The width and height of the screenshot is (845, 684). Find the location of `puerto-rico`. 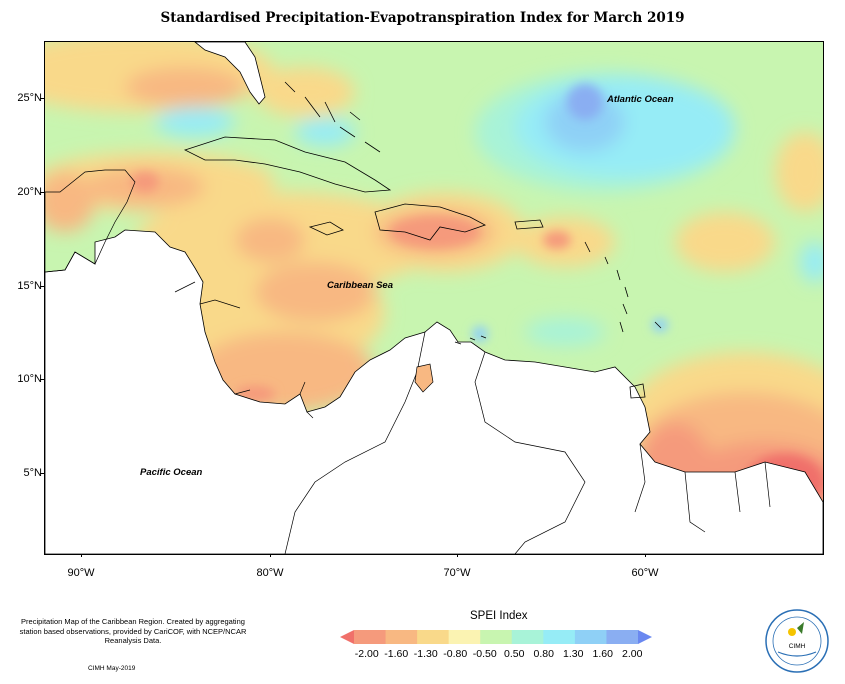

puerto-rico is located at coordinates (529, 224).